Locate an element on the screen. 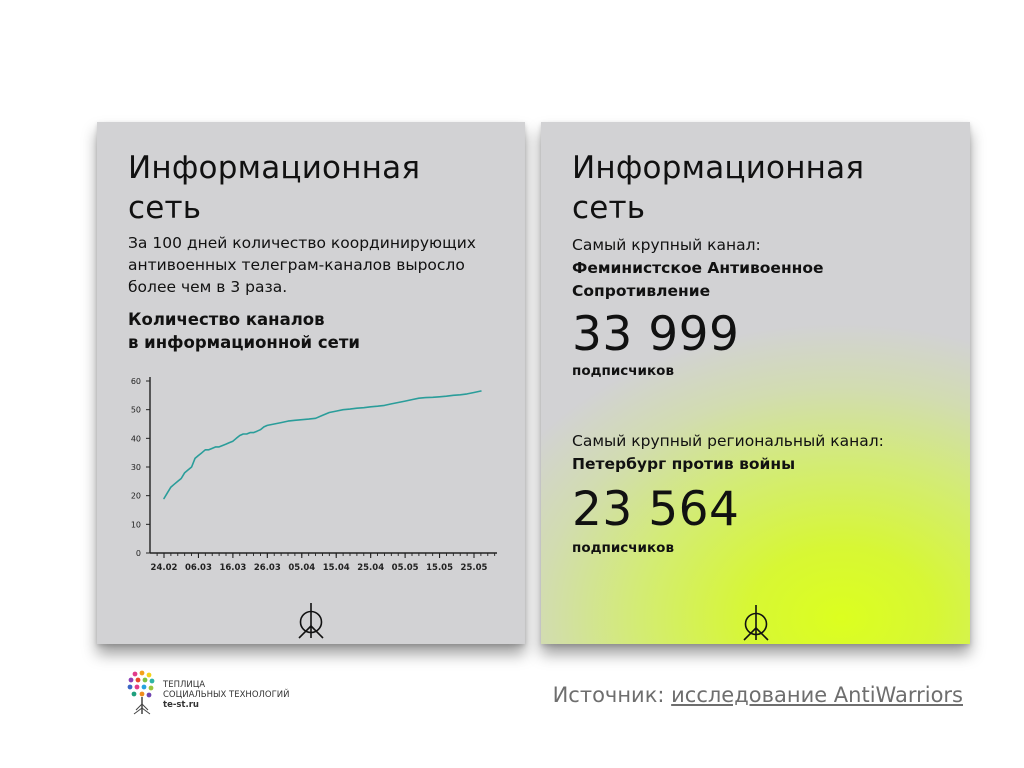 The image size is (1024, 768). logo-domain: te-st.ru is located at coordinates (181, 705).